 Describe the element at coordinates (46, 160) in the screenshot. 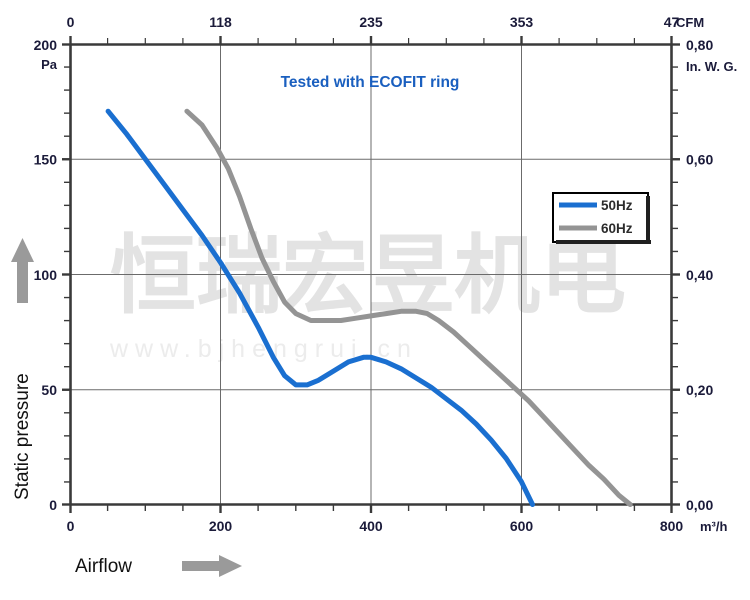

I see `left-tick-150: 150` at that location.